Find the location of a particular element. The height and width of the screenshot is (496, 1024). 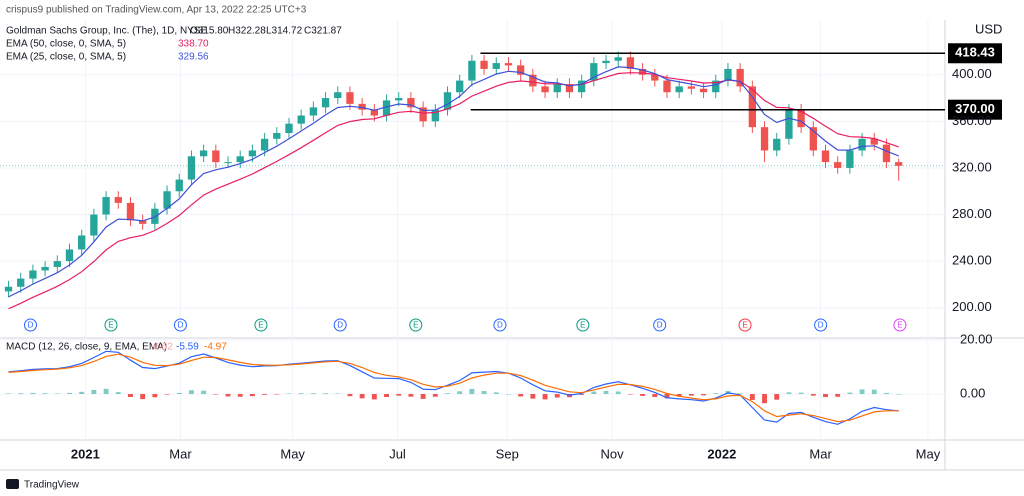

legend-value: -4.97 is located at coordinates (215, 347).